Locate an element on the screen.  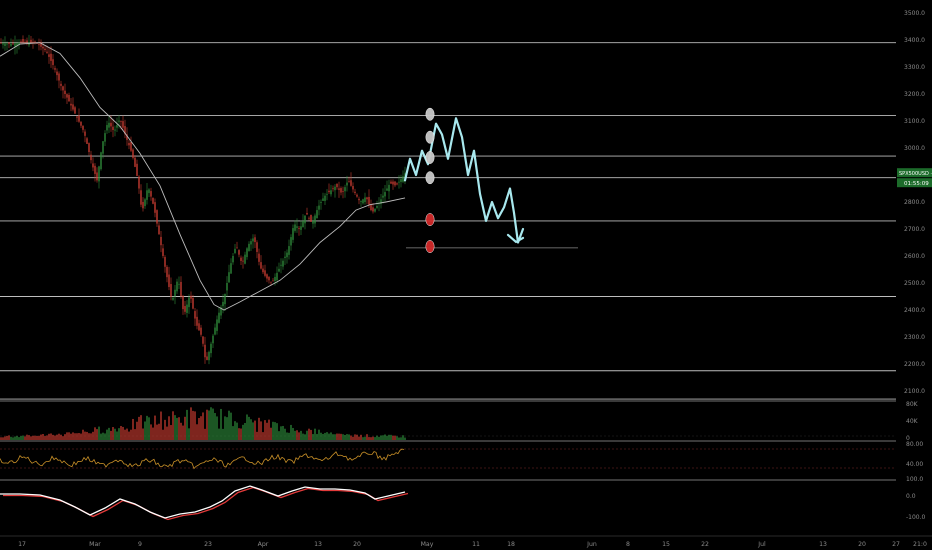
price-tick-label: 2600.0 is located at coordinates (914, 256).